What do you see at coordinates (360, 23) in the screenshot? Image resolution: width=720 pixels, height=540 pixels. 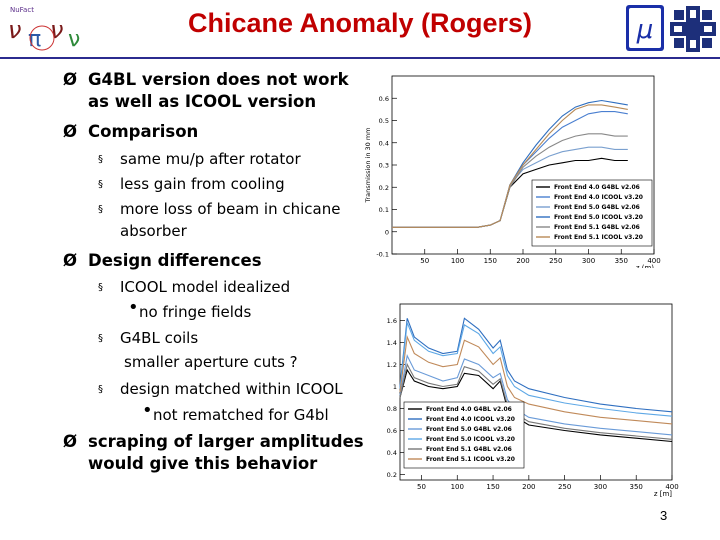 I see `slide-title: Chicane Anomaly (Rogers)` at bounding box center [360, 23].